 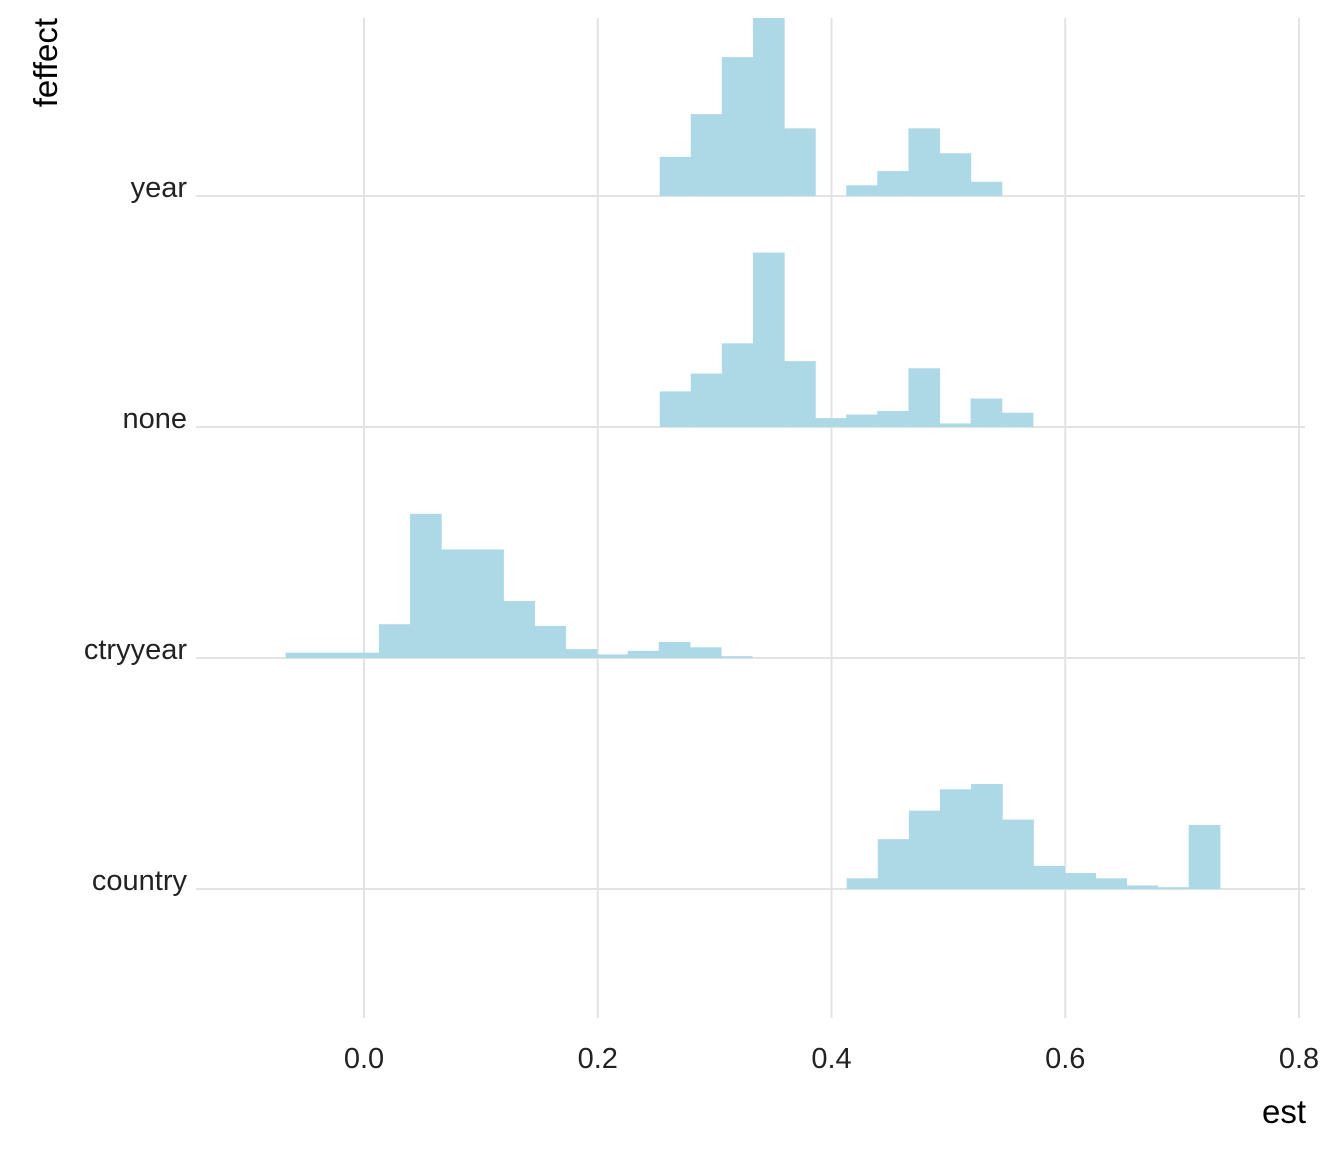 I want to click on x-tick-label-3: 0.6, so click(x=1065, y=1059).